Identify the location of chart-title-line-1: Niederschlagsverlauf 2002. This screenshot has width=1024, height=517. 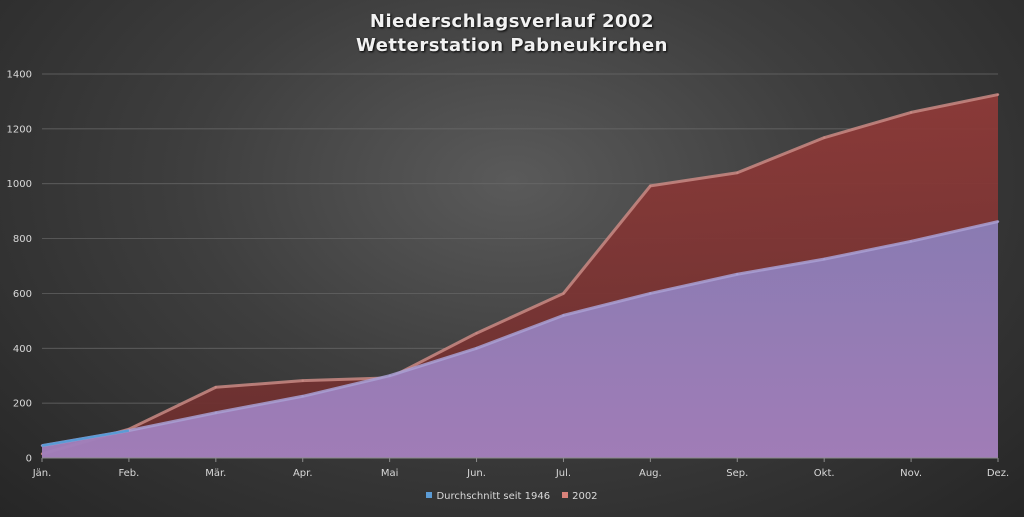
(512, 21).